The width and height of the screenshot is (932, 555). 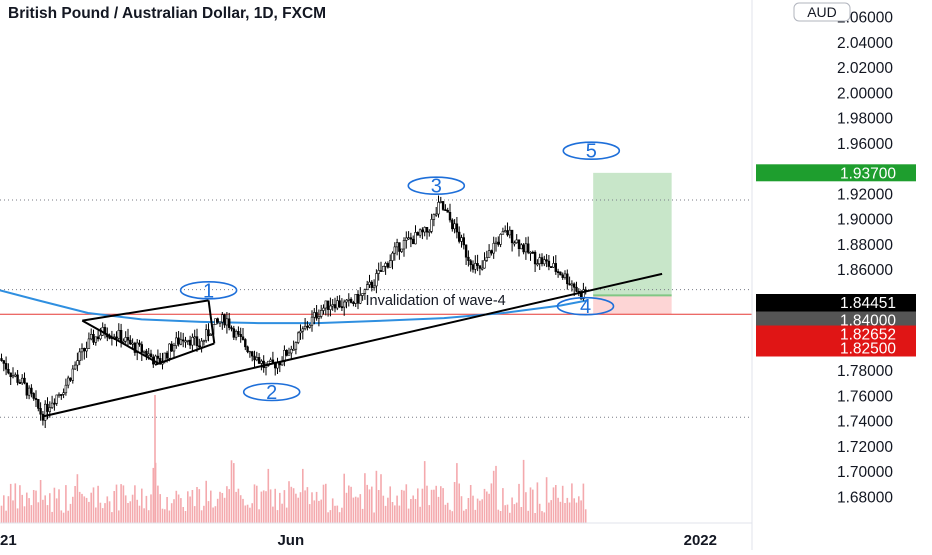 What do you see at coordinates (700, 540) in the screenshot?
I see `x-tick-label: 2022` at bounding box center [700, 540].